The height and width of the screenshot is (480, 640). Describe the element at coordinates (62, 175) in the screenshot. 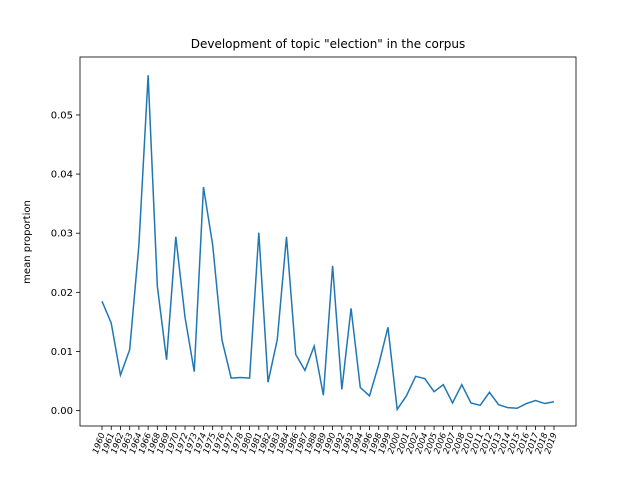

I see `y-tick-label: 0.04` at that location.